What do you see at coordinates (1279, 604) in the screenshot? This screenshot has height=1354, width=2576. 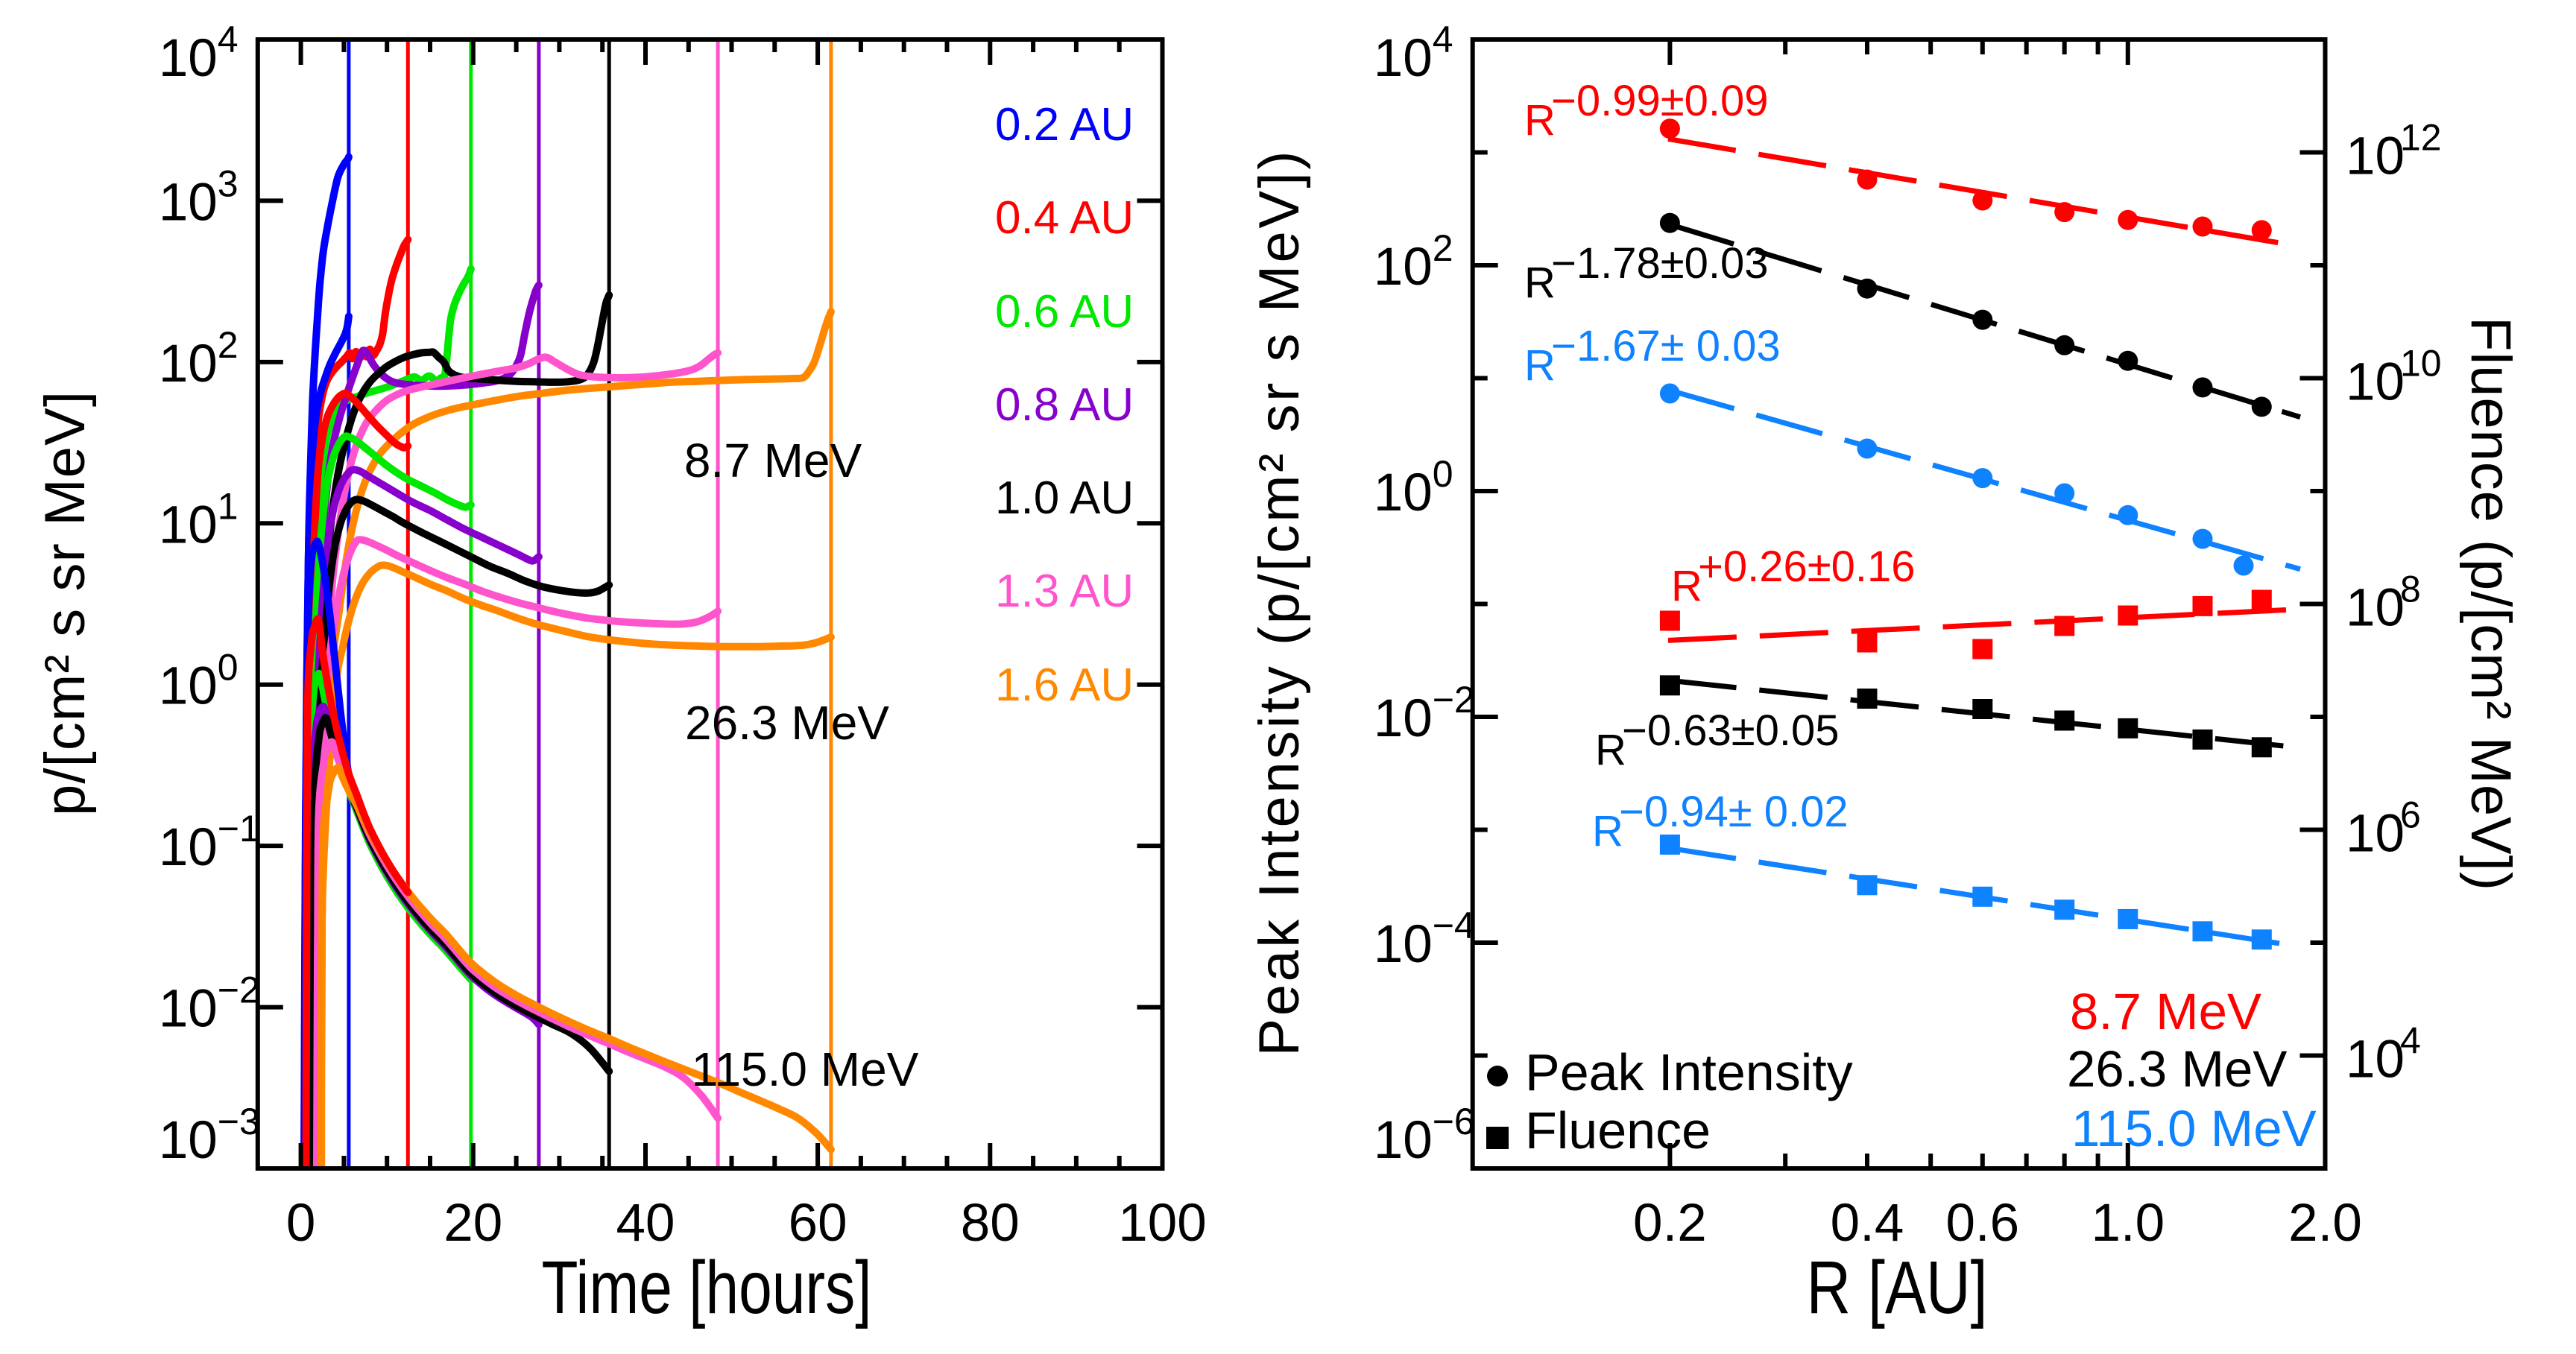 I see `svg-text:Peak Intensity (p/[cm² sr s Me: Peak Intensity (p/[cm² sr s MeV])` at bounding box center [1279, 604].